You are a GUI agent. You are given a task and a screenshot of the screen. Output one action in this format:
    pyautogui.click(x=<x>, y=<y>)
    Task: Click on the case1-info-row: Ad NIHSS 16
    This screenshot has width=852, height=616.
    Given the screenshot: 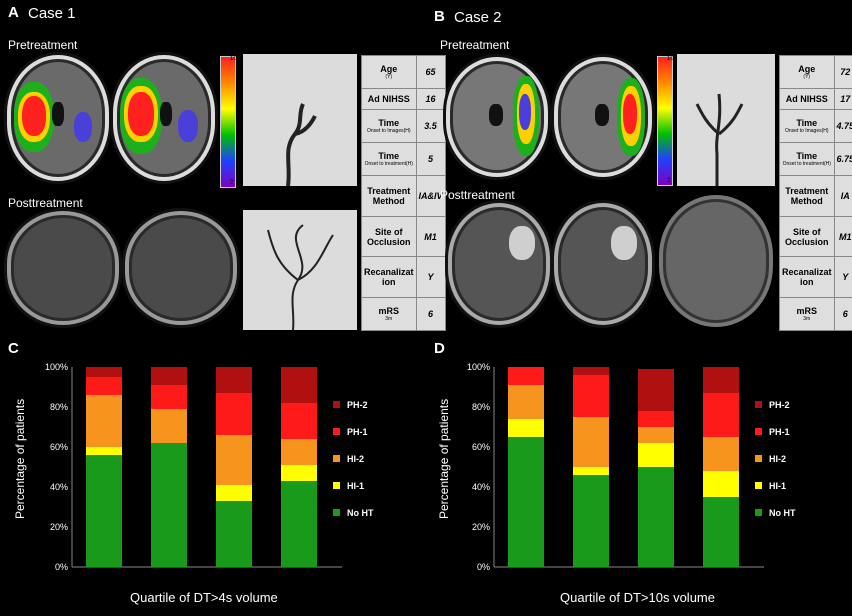 What is the action you would take?
    pyautogui.click(x=403, y=99)
    